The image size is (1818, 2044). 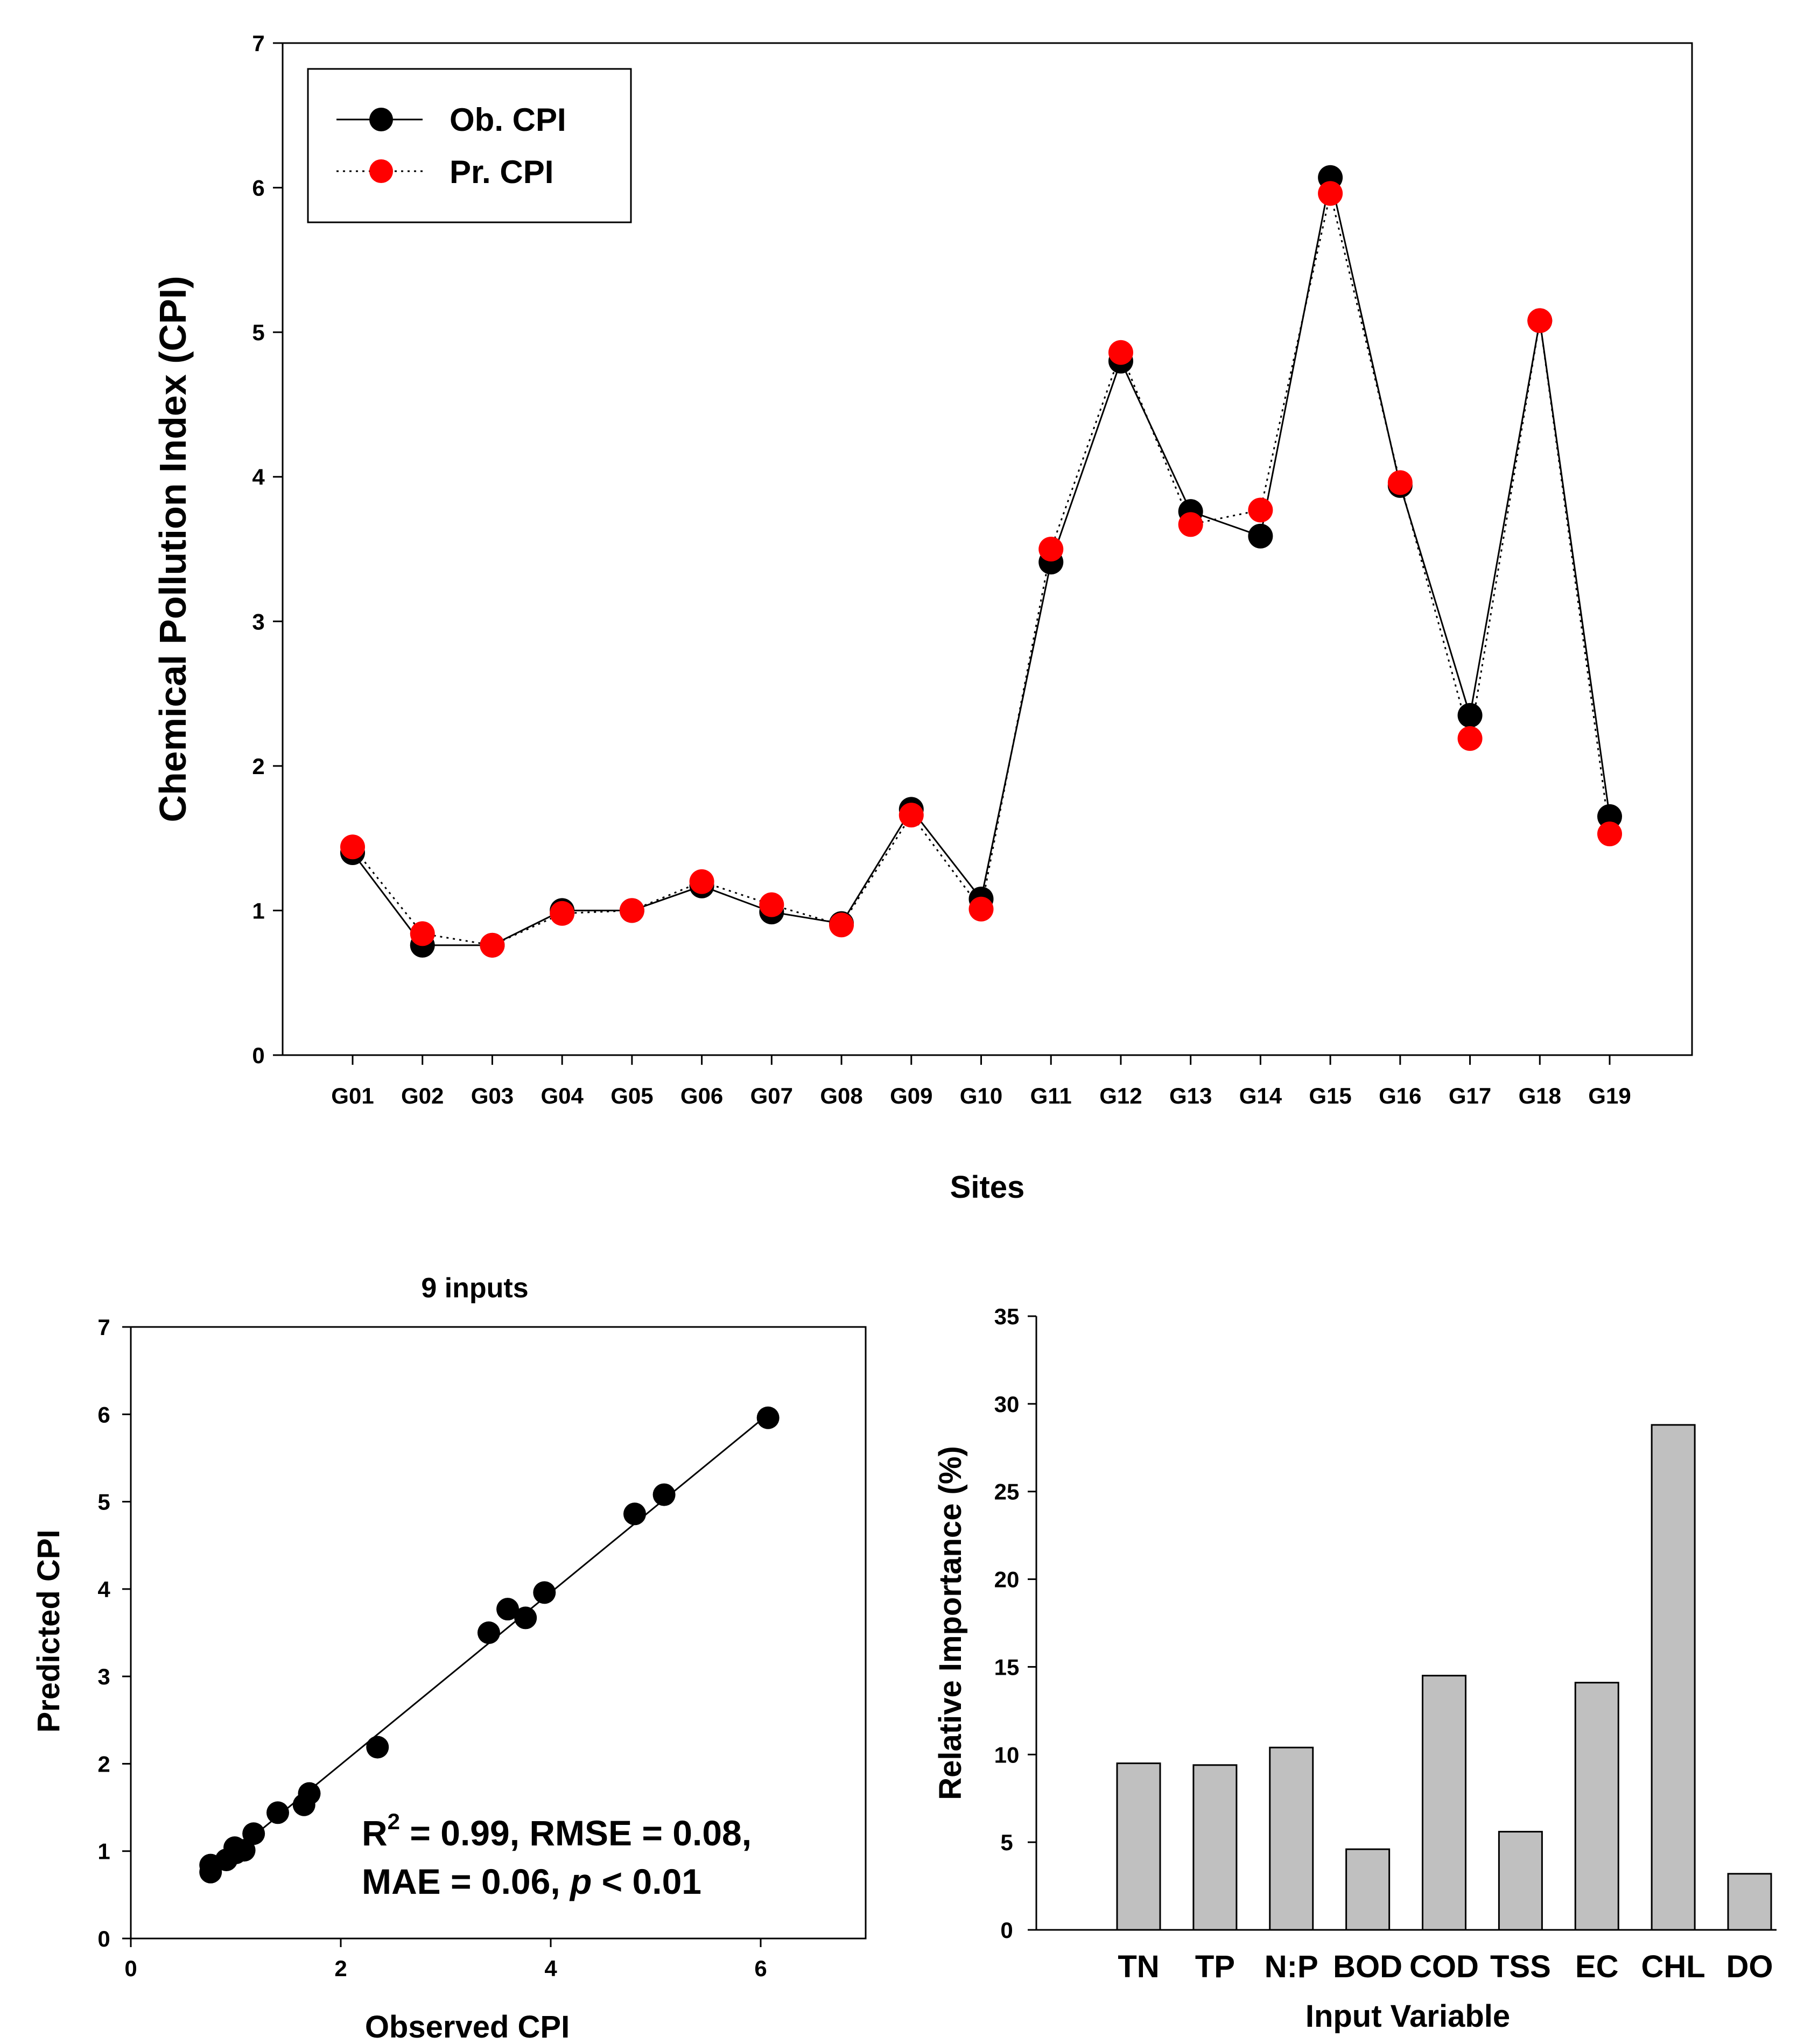 What do you see at coordinates (1408, 2016) in the screenshot?
I see `bar-x-axis-title: Input Variable` at bounding box center [1408, 2016].